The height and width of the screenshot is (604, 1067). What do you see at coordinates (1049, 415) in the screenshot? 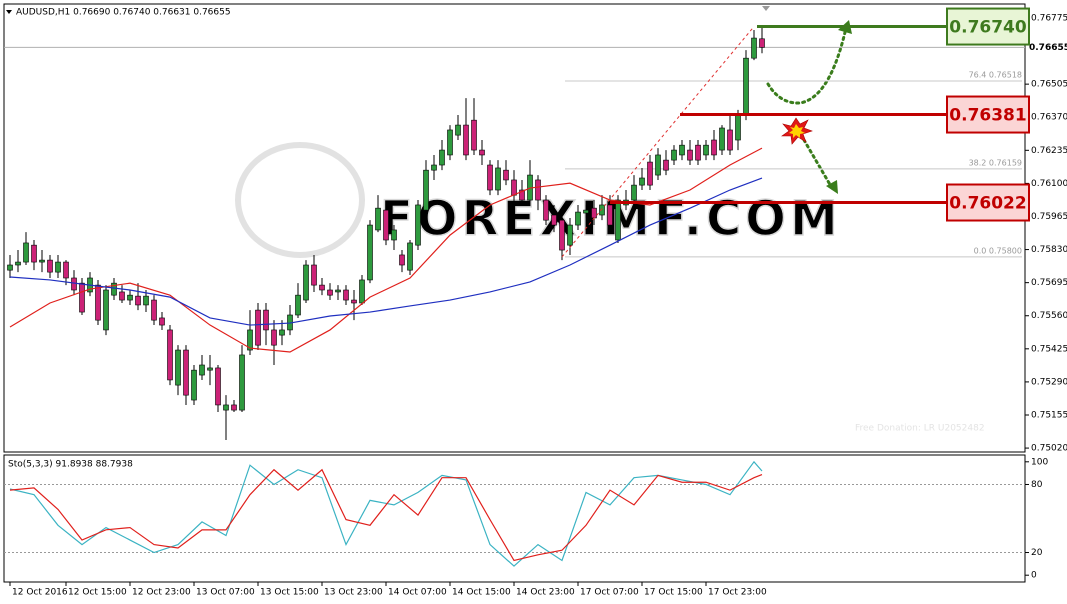
I see `y-tick-label: 0.75155` at bounding box center [1049, 415].